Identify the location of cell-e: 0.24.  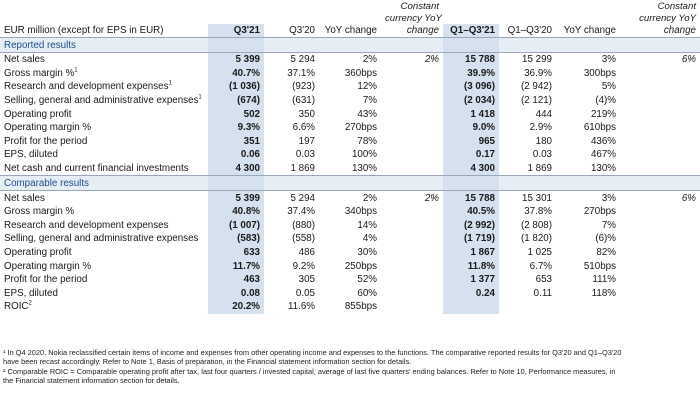
(471, 293).